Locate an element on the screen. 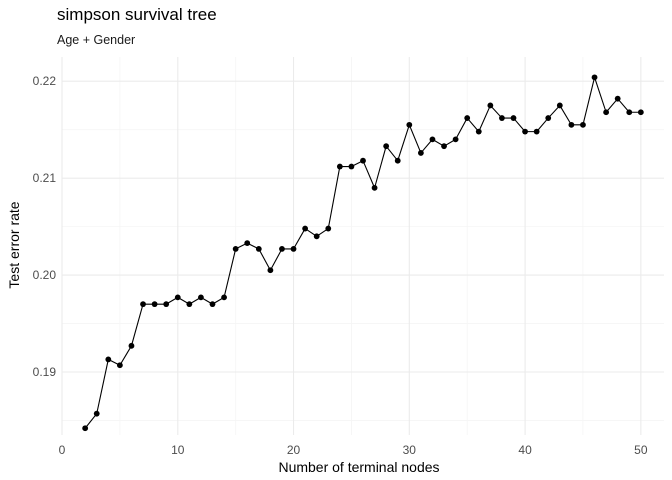 Image resolution: width=672 pixels, height=480 pixels. x-tick-label: 20 is located at coordinates (294, 450).